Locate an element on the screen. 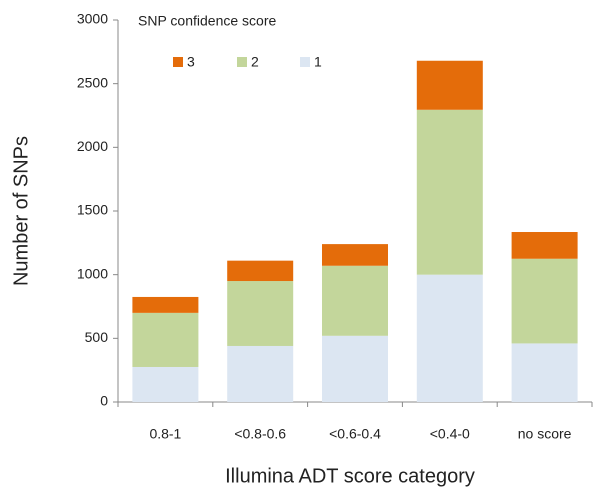 This screenshot has width=593, height=487. legend-label: 3 is located at coordinates (191, 62).